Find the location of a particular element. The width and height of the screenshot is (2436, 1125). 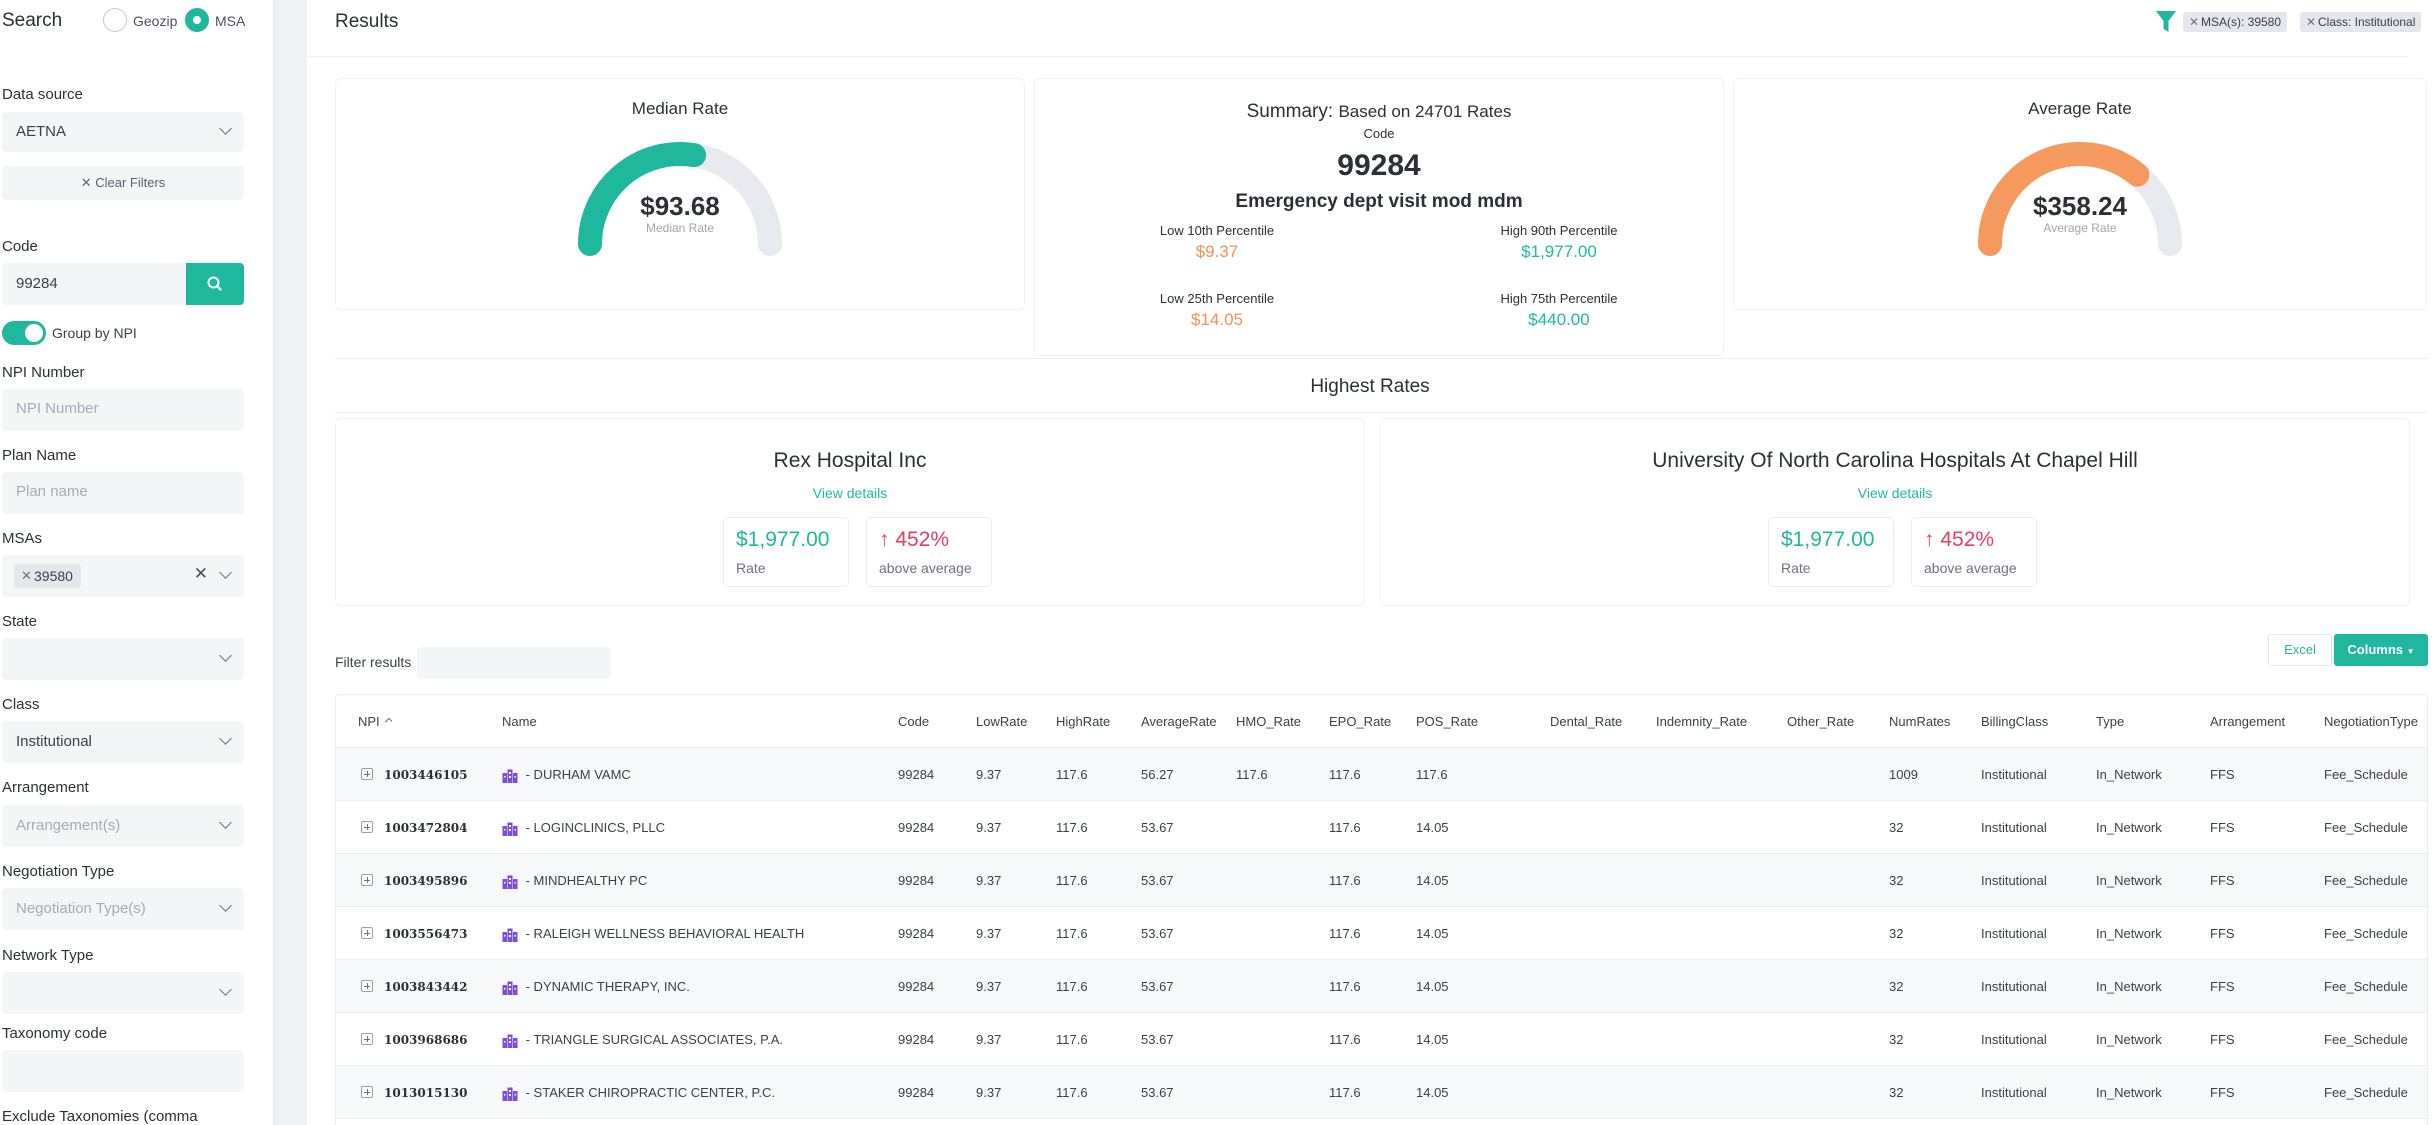

remove-chip-icon: ✕ is located at coordinates (26, 575).